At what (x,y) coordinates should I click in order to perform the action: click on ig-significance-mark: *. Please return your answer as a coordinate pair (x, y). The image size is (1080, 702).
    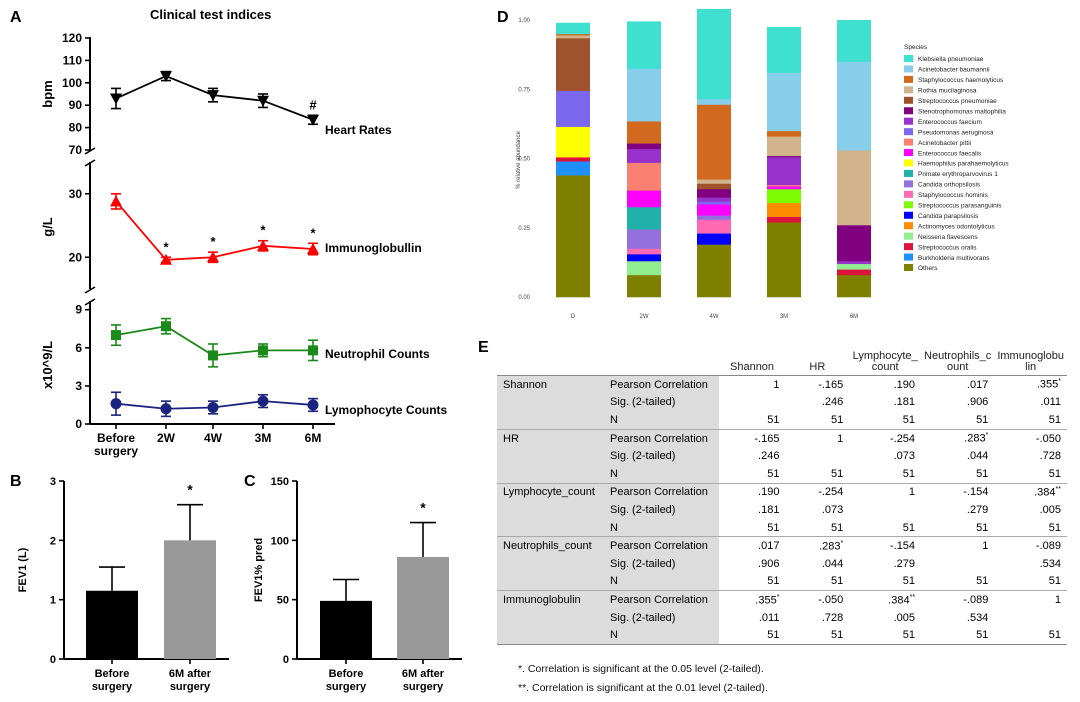
    Looking at the image, I should click on (263, 230).